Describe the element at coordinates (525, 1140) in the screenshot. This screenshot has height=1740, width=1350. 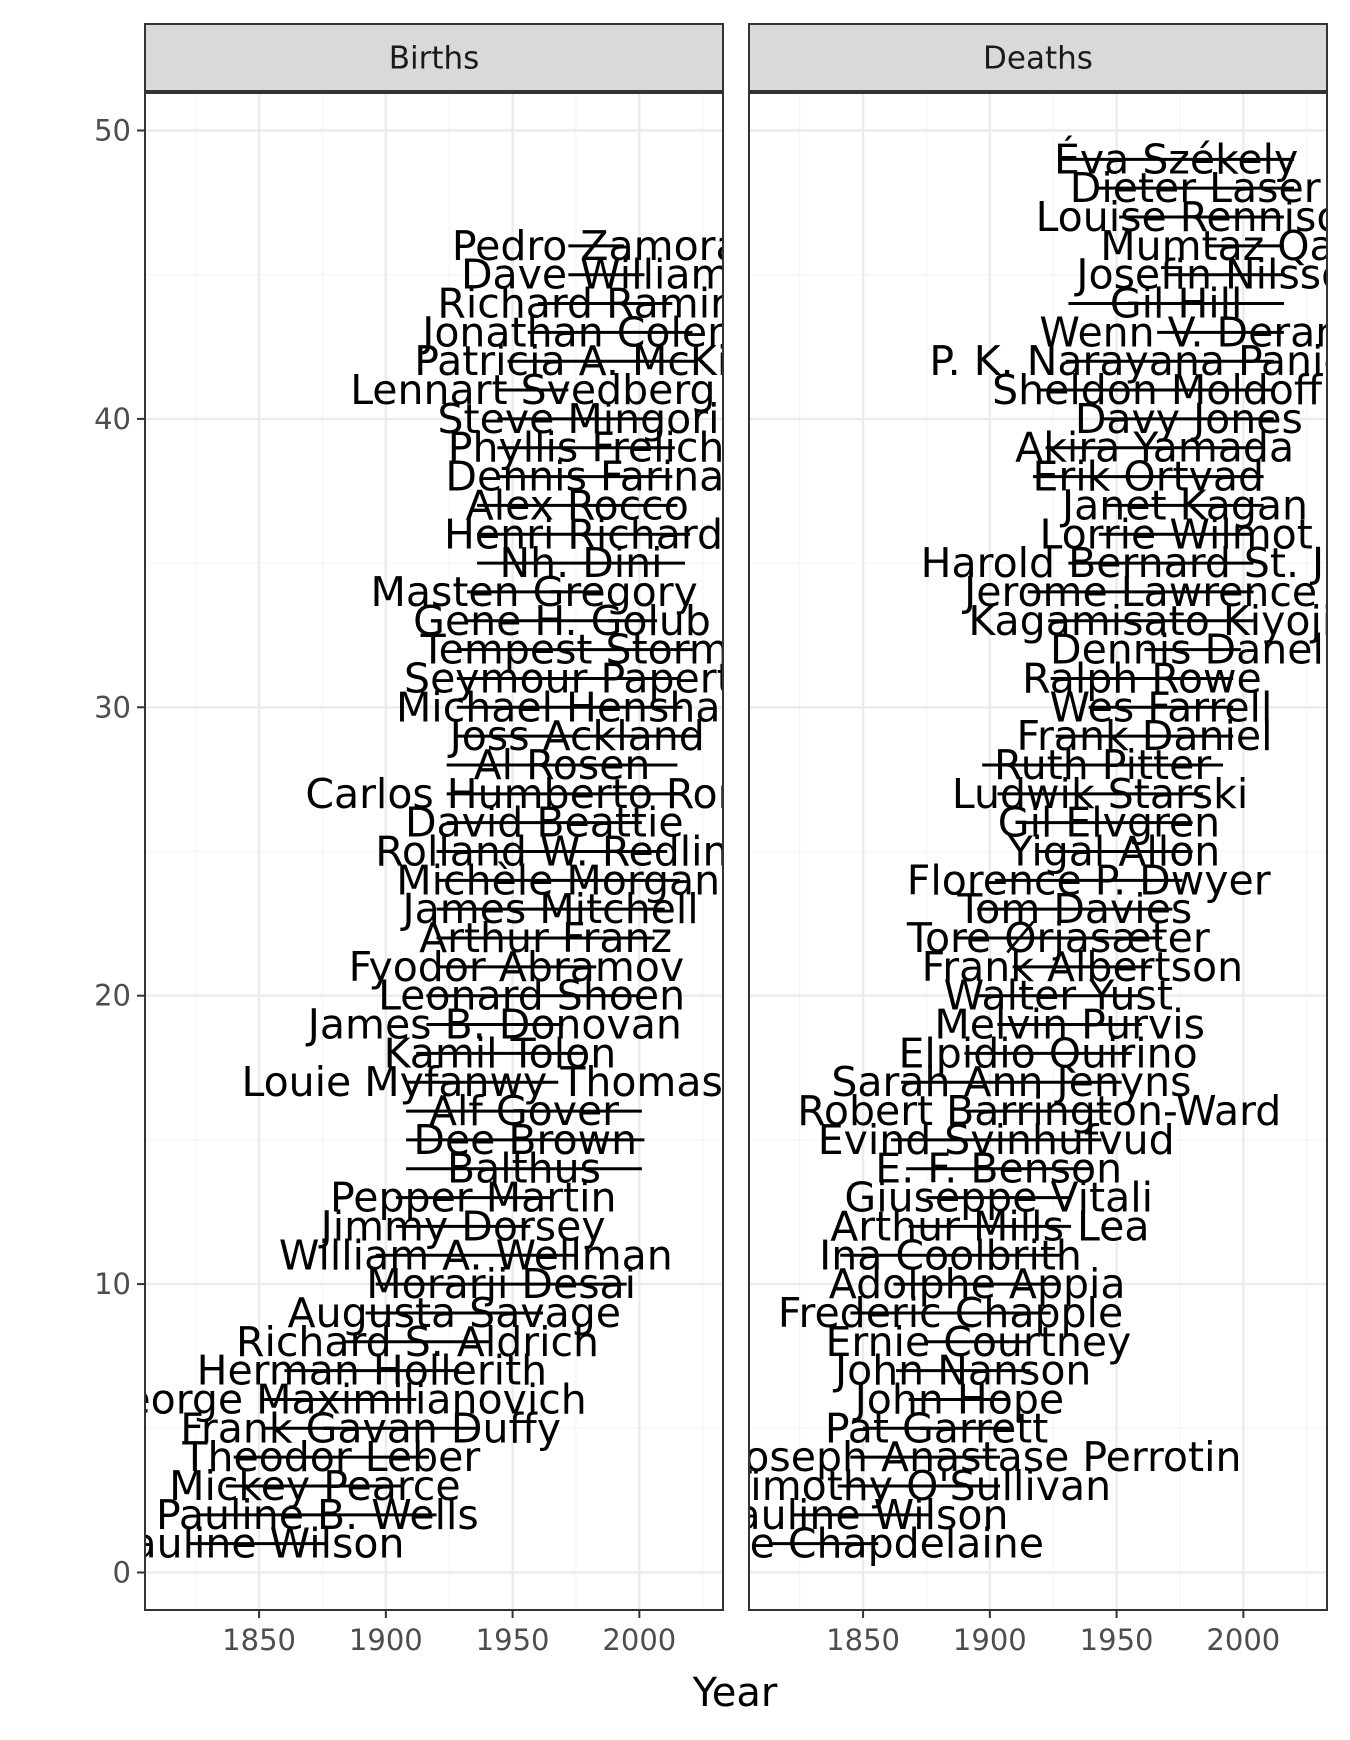
I see `person-label: Dee Brown` at that location.